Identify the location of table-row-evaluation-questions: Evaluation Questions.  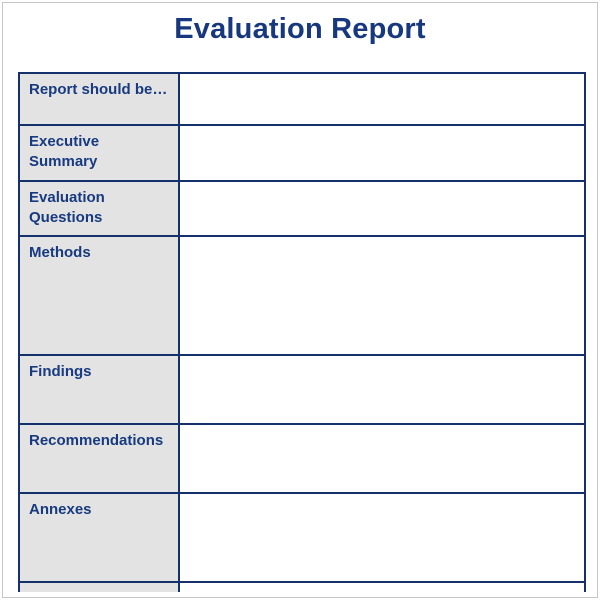
(302, 209).